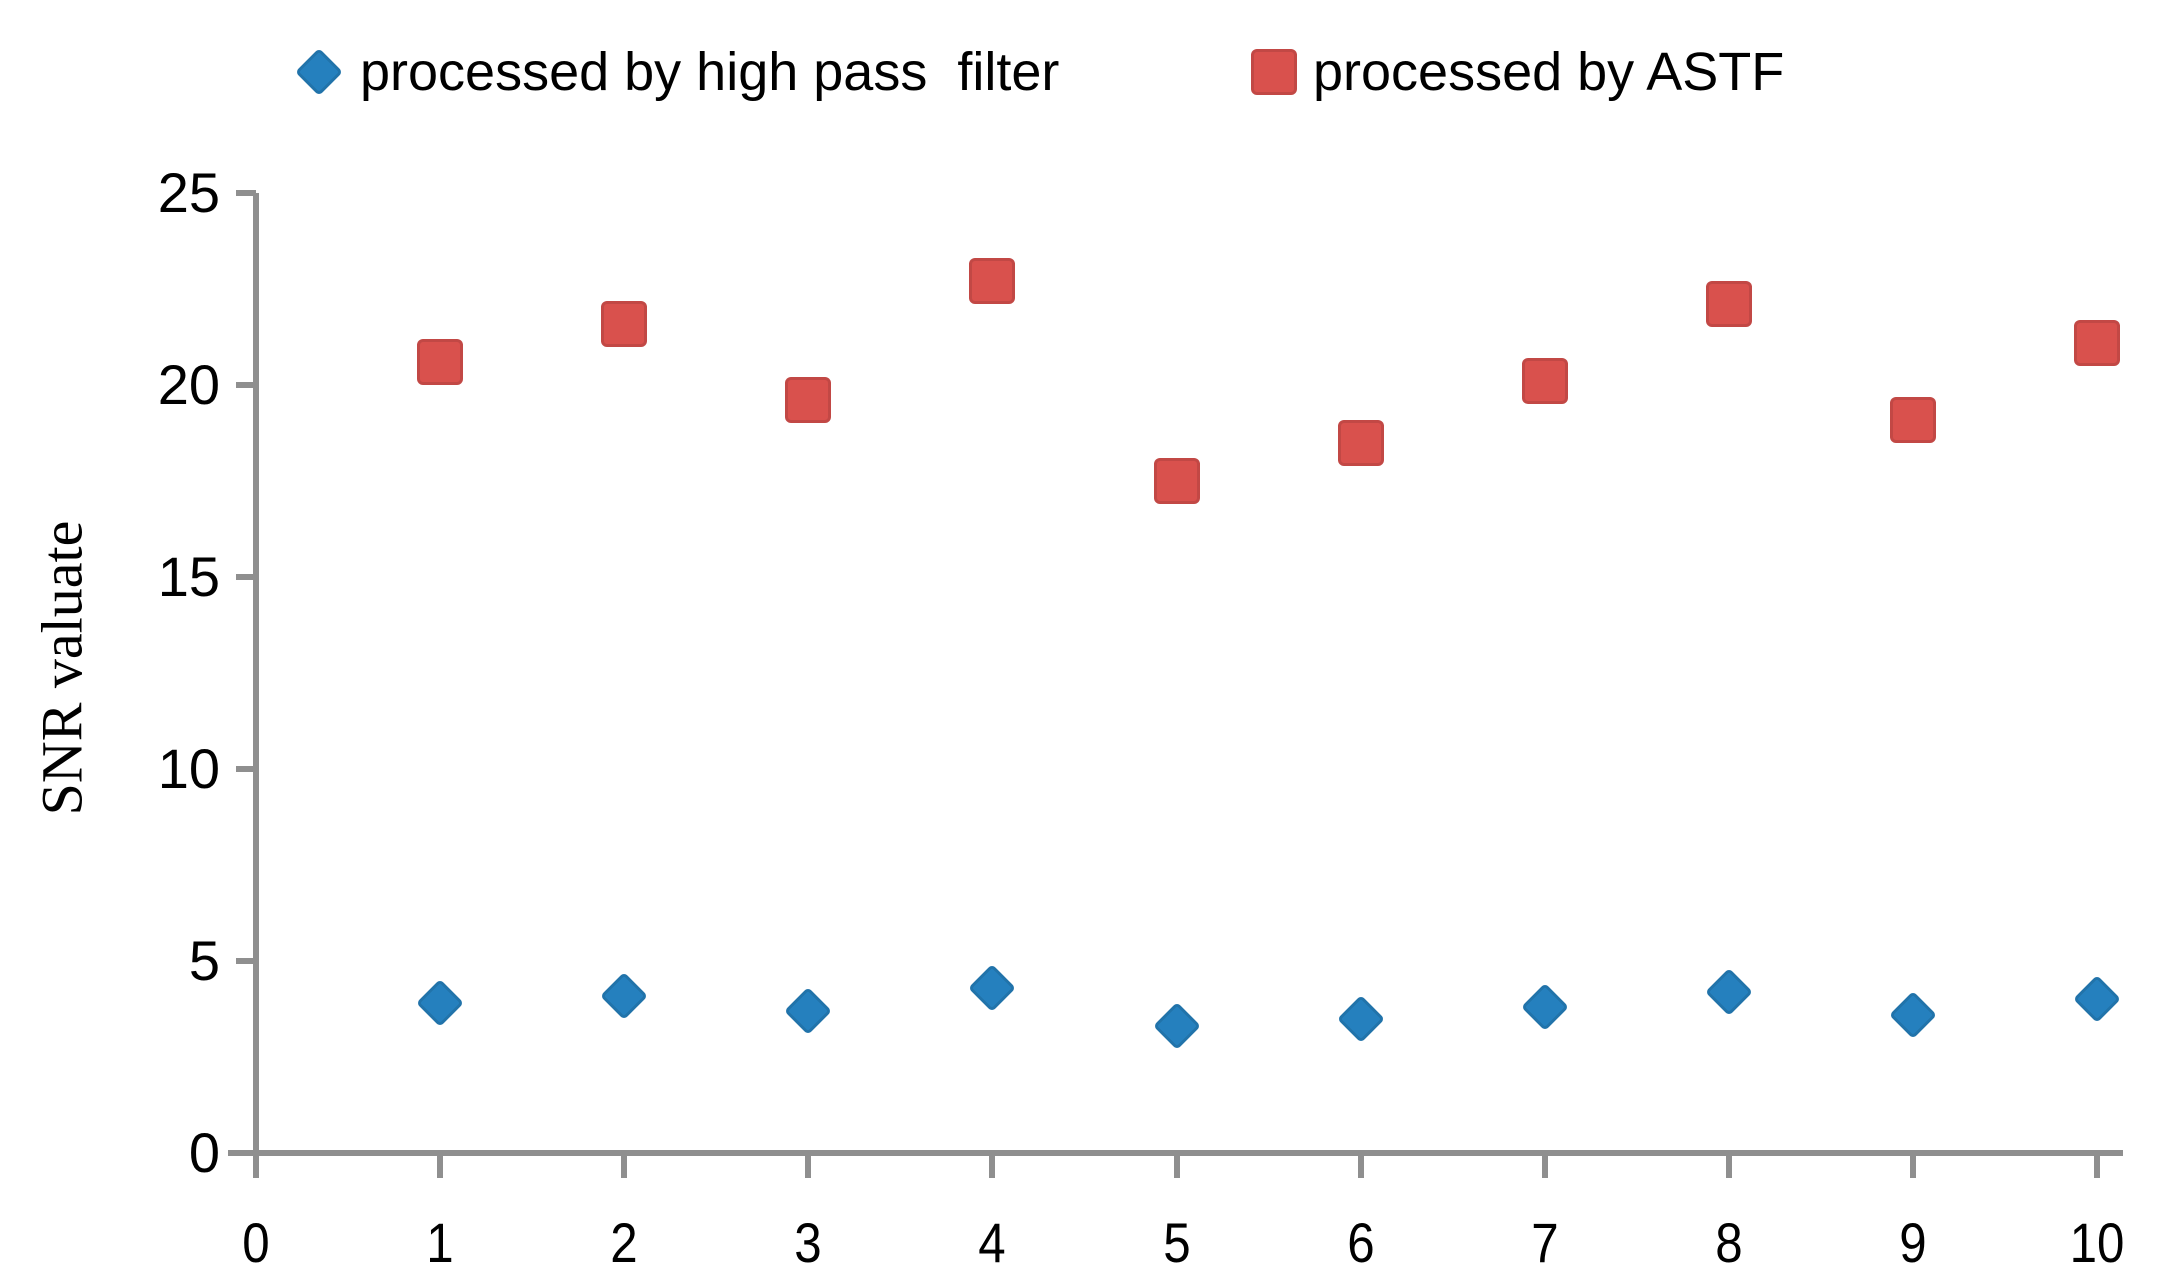 This screenshot has height=1287, width=2179. What do you see at coordinates (319, 72) in the screenshot?
I see `diamond-marker-icon` at bounding box center [319, 72].